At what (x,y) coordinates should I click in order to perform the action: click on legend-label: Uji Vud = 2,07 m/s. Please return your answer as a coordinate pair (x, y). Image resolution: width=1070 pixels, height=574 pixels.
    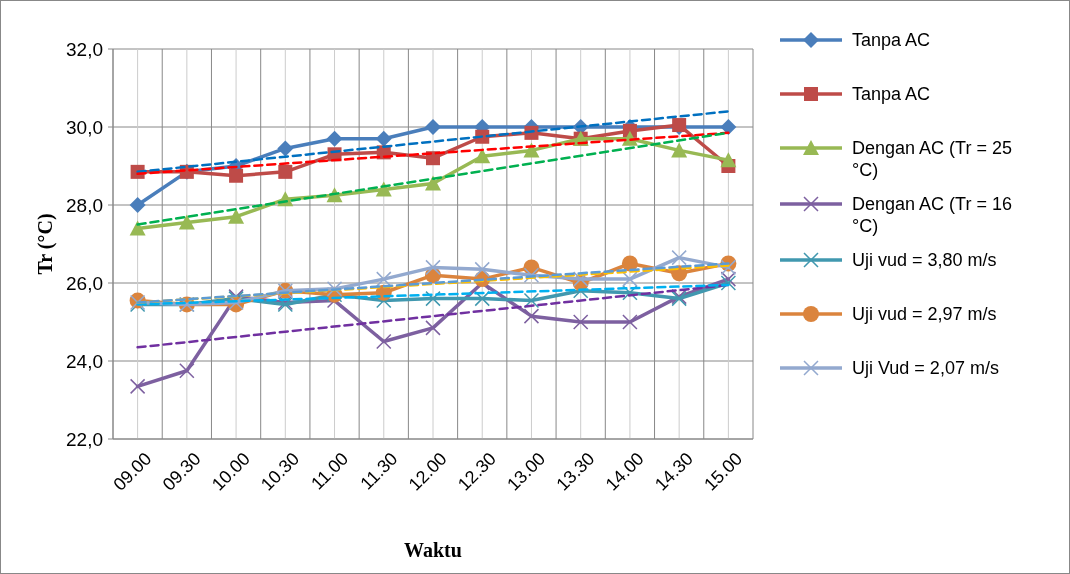
    Looking at the image, I should click on (925, 368).